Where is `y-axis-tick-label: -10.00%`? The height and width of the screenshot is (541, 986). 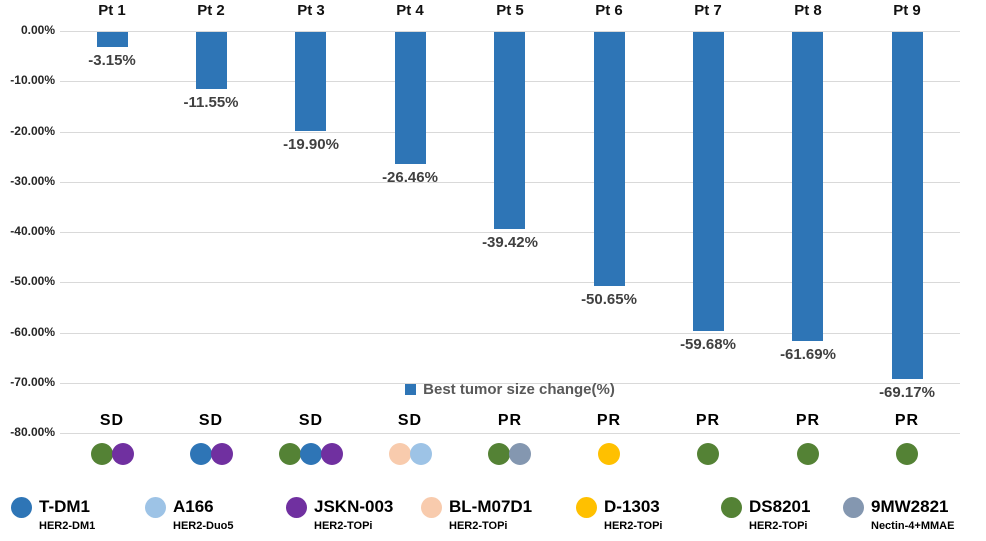 y-axis-tick-label: -10.00% is located at coordinates (32, 80).